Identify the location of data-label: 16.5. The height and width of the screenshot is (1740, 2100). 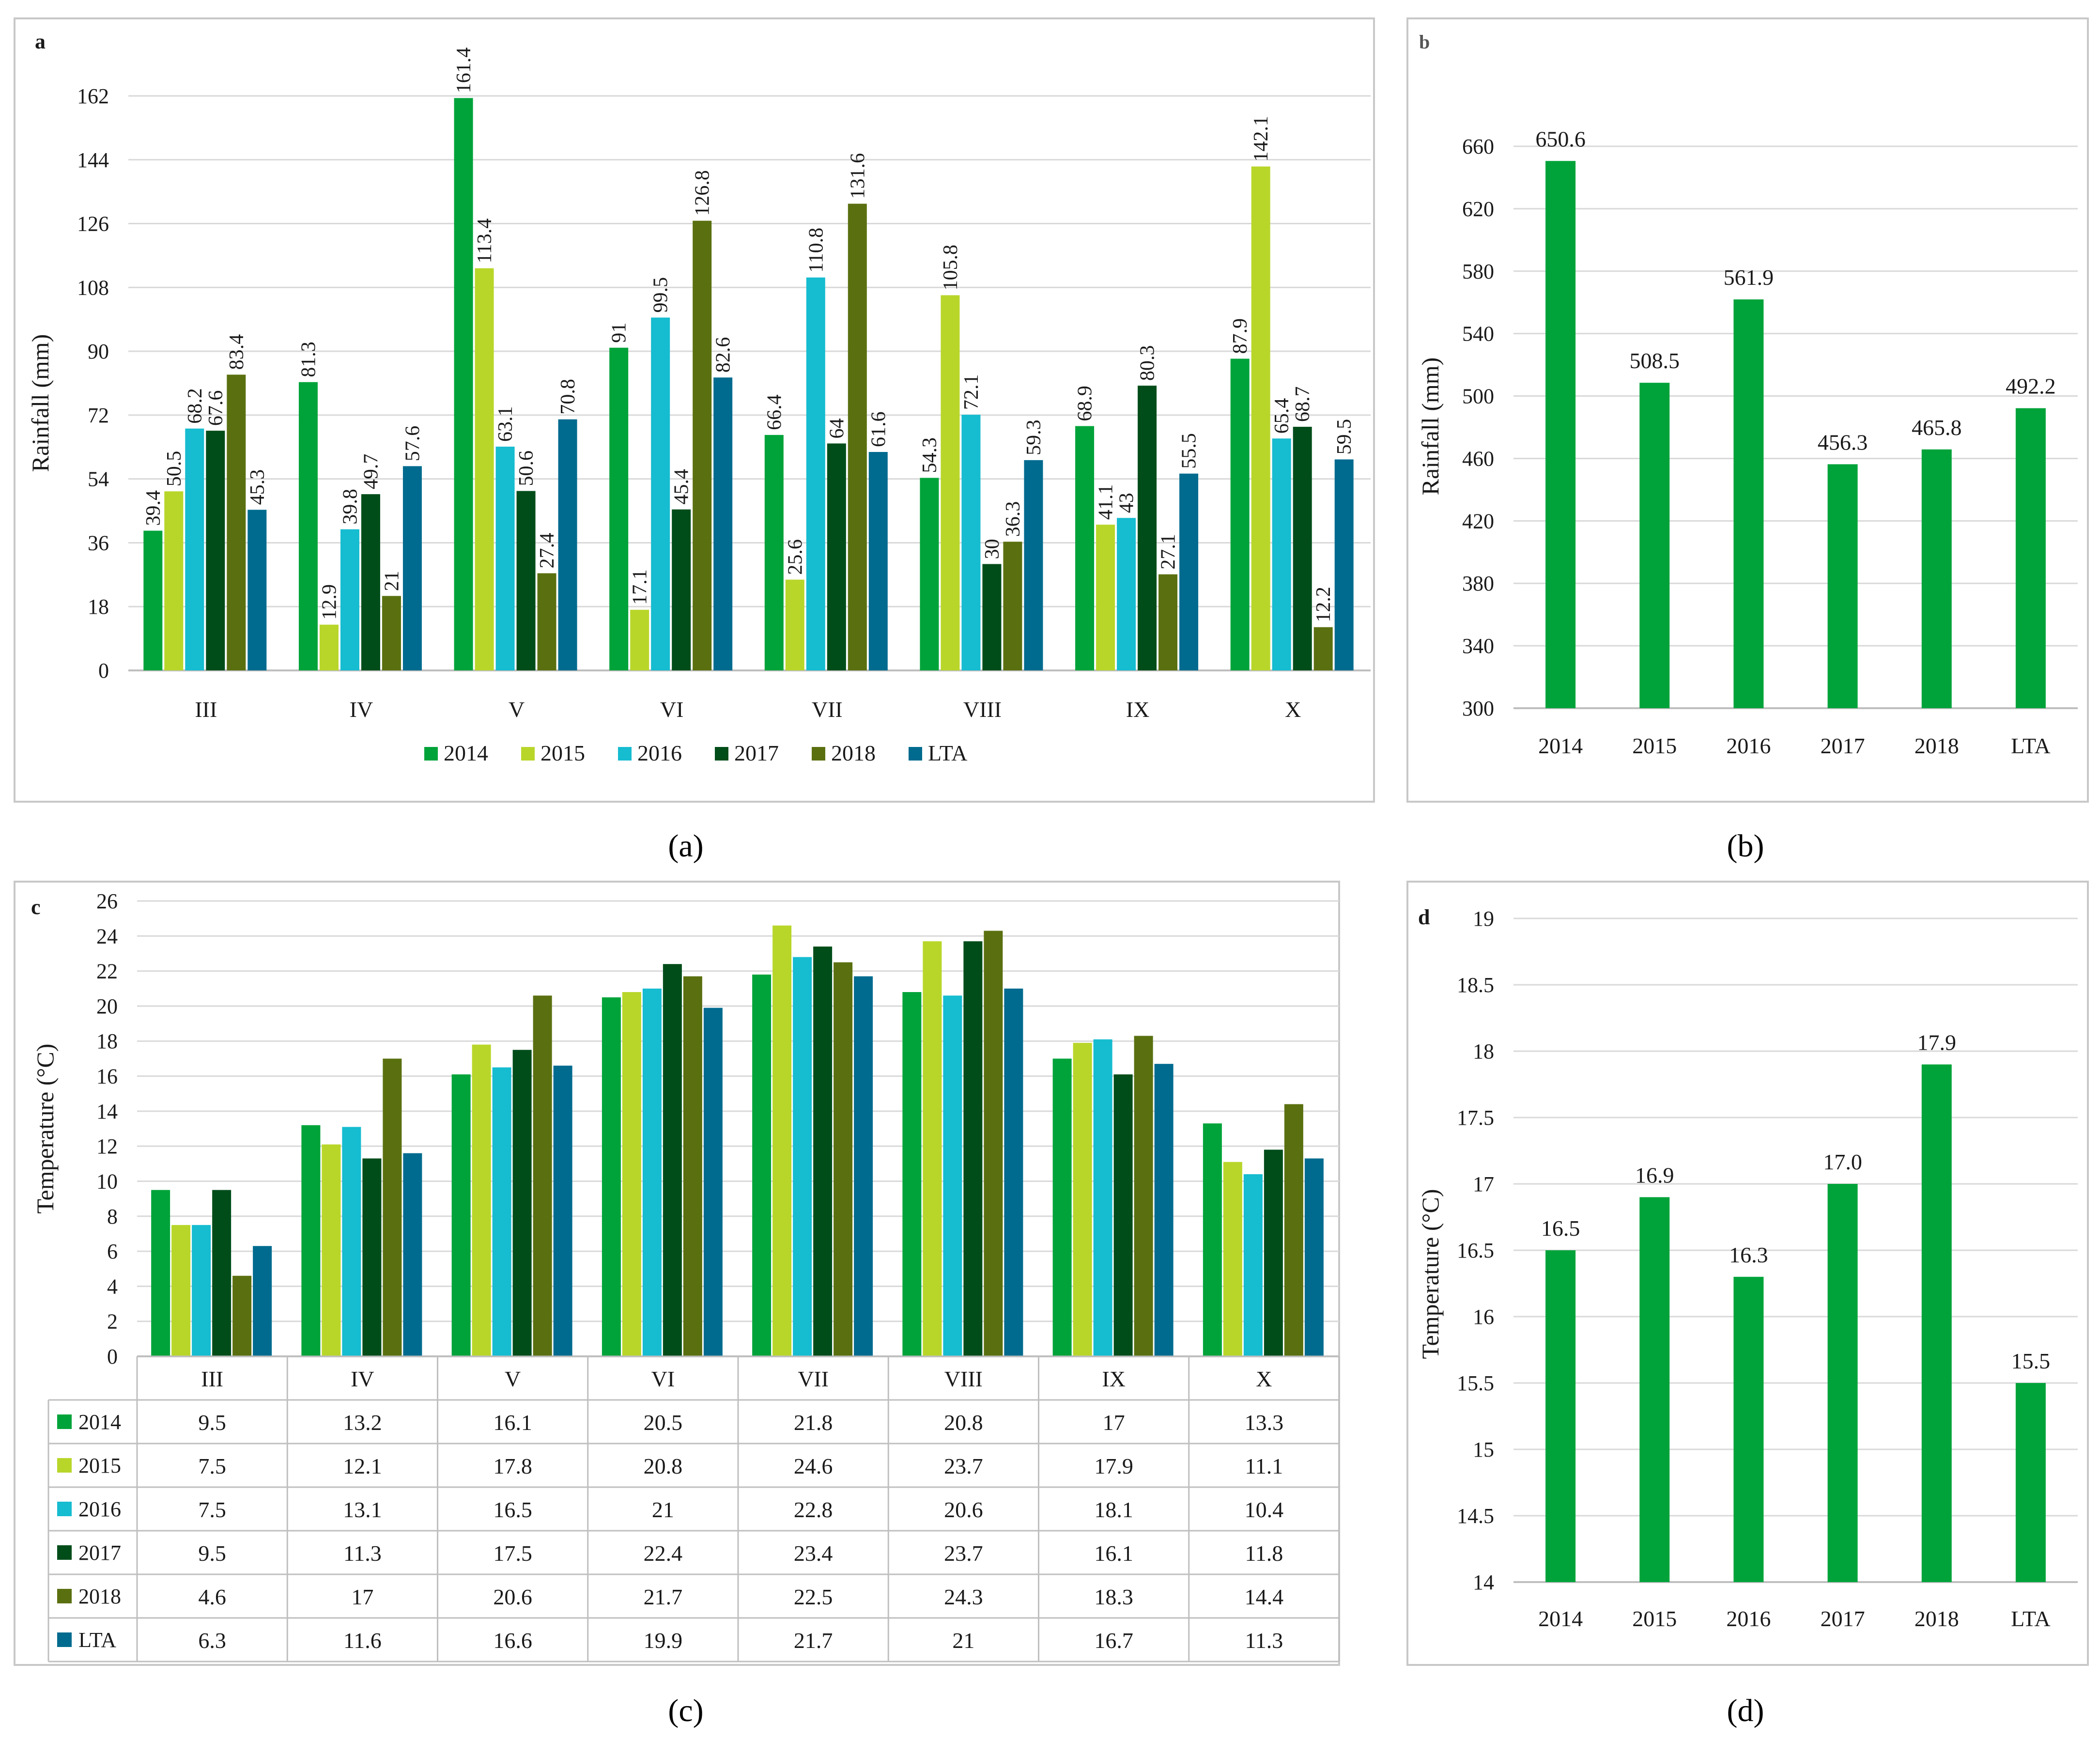
(1560, 1228).